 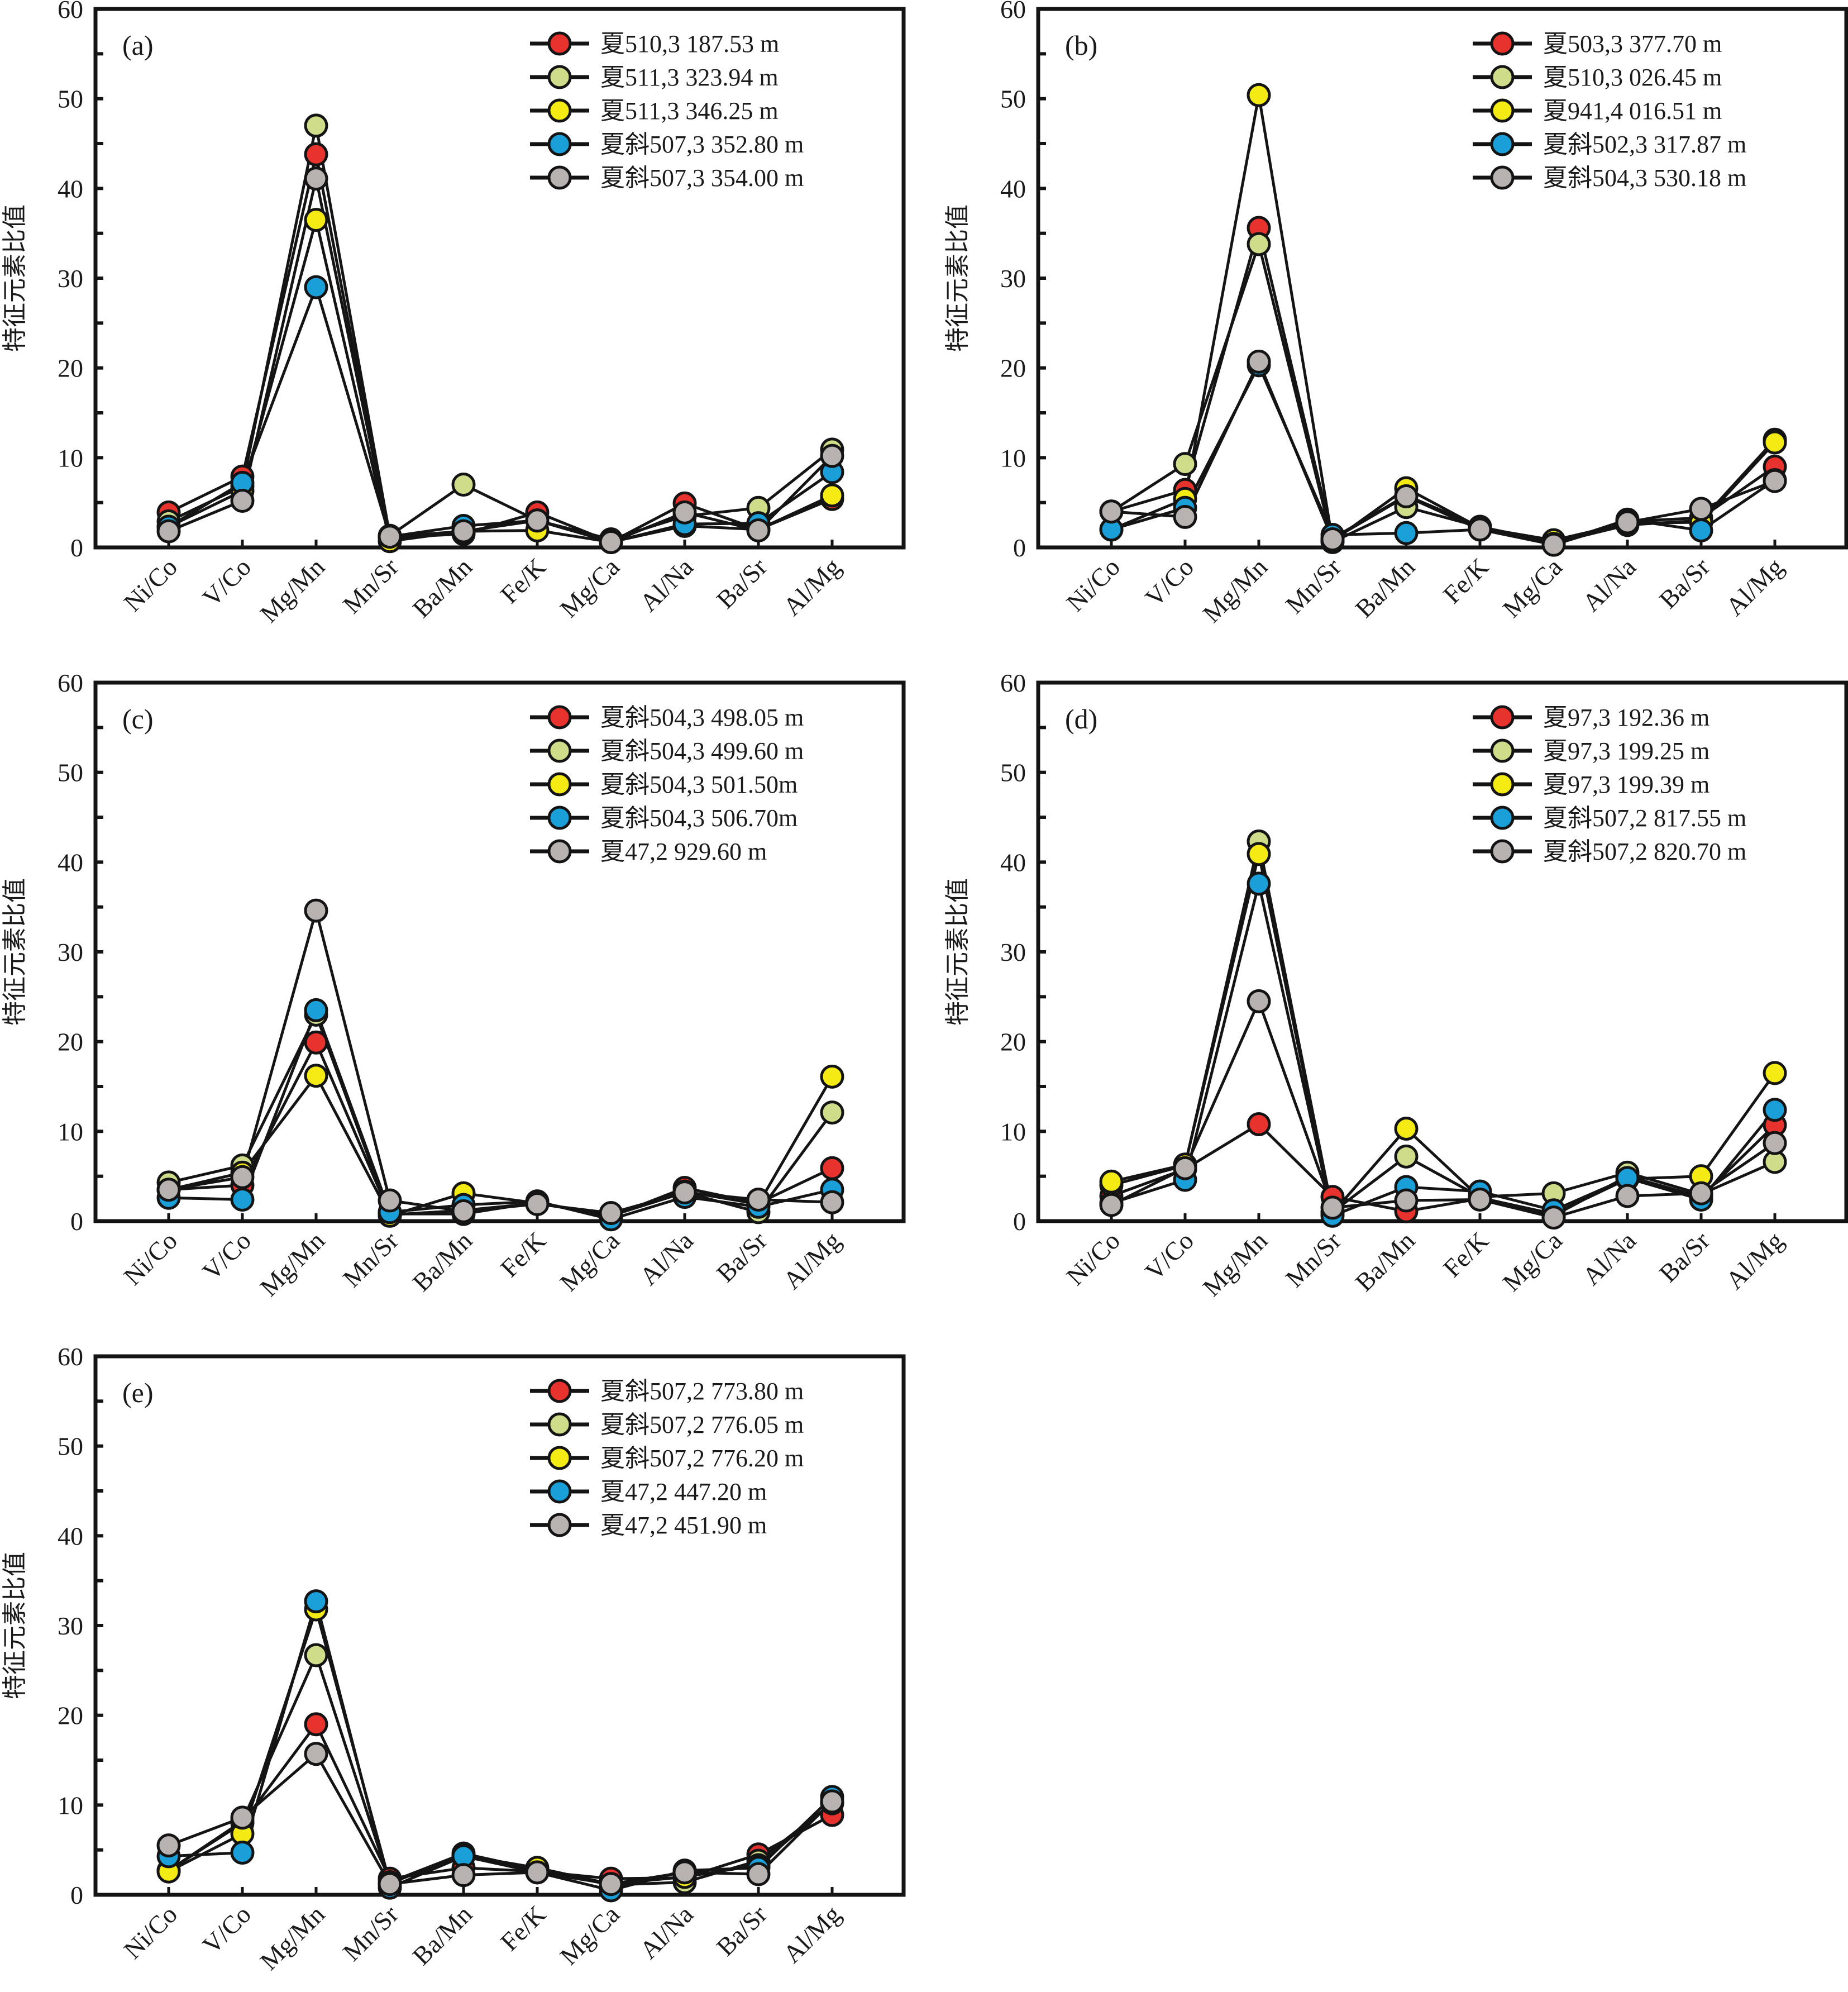 I want to click on x-tick-label: V/Co, so click(x=1170, y=582).